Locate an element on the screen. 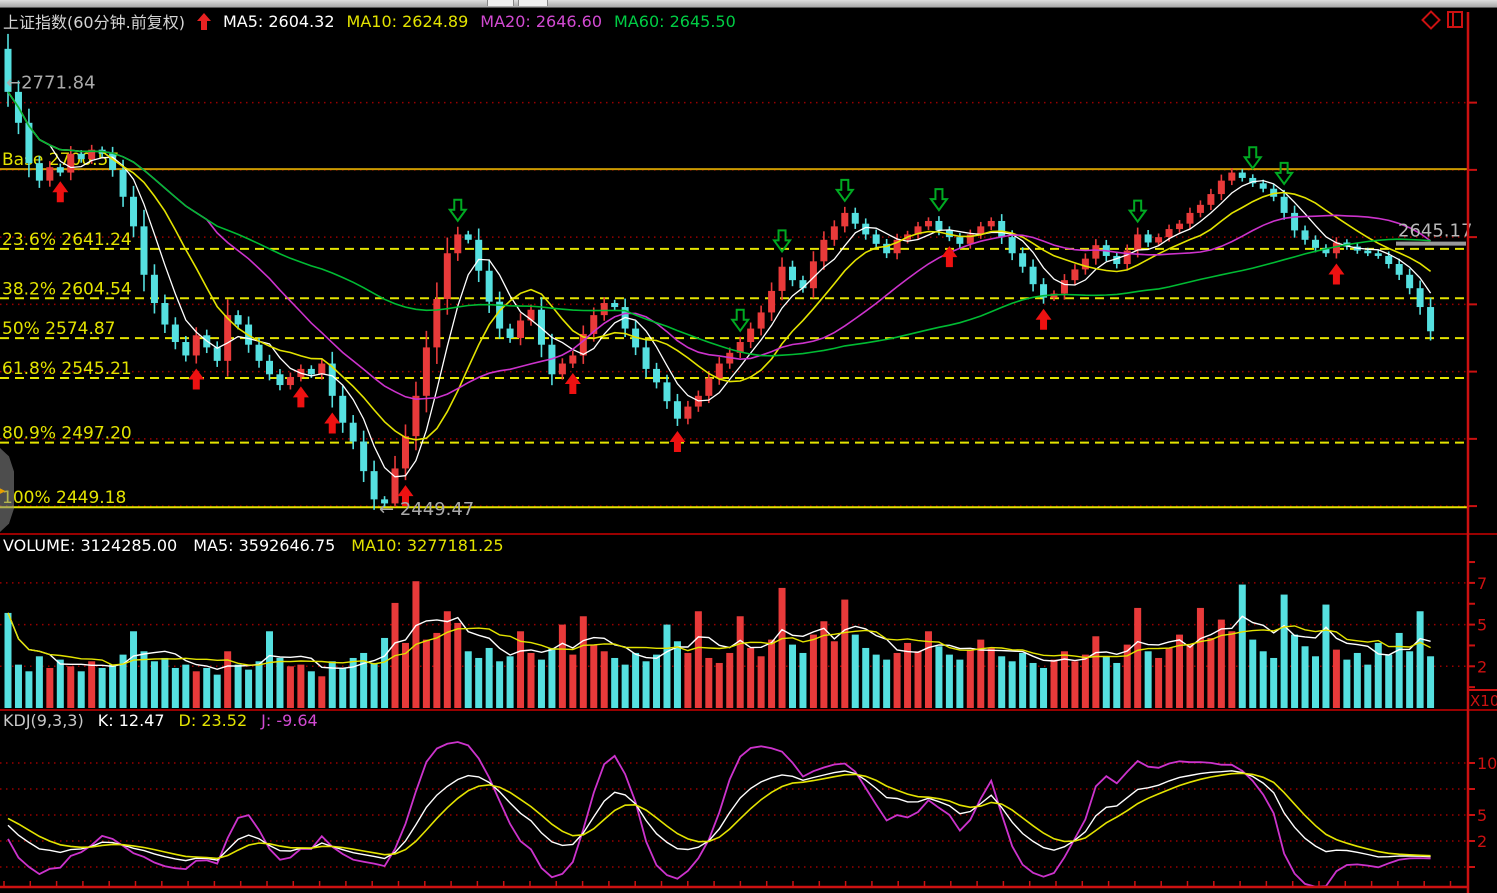 This screenshot has width=1497, height=893. low-price-annotation: ← 2449.47 is located at coordinates (426, 509).